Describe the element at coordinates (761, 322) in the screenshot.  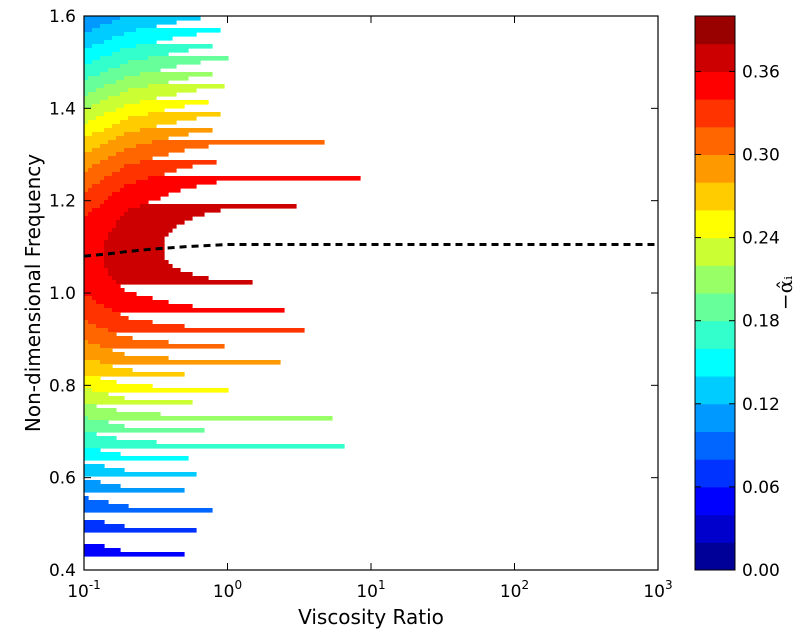
I see `colorbar-tick-label: 0.18` at that location.